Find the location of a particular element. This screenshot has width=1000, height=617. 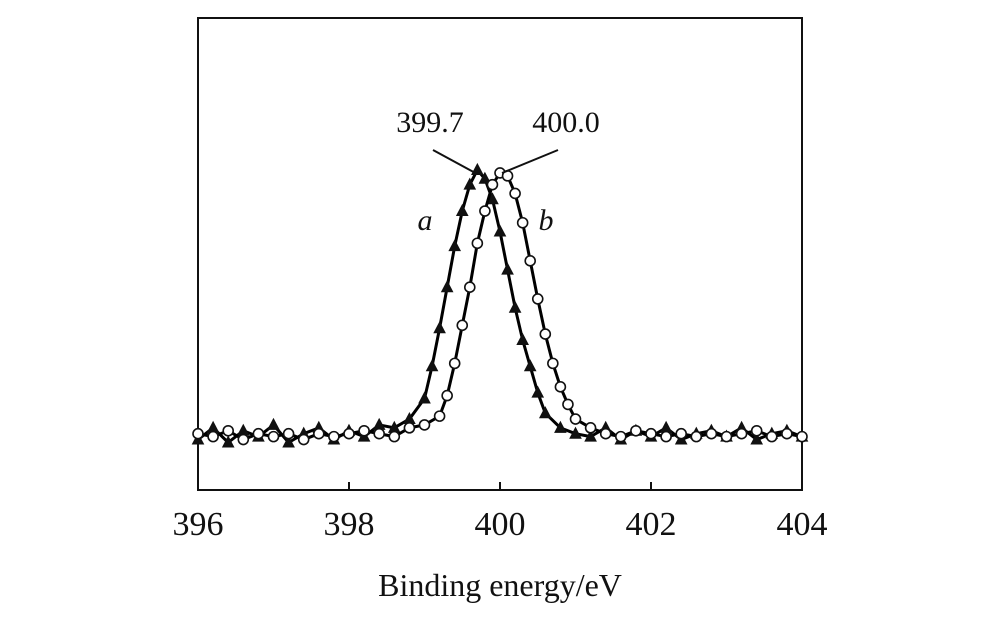

x-axis-title: Binding energy/eV is located at coordinates (500, 585).